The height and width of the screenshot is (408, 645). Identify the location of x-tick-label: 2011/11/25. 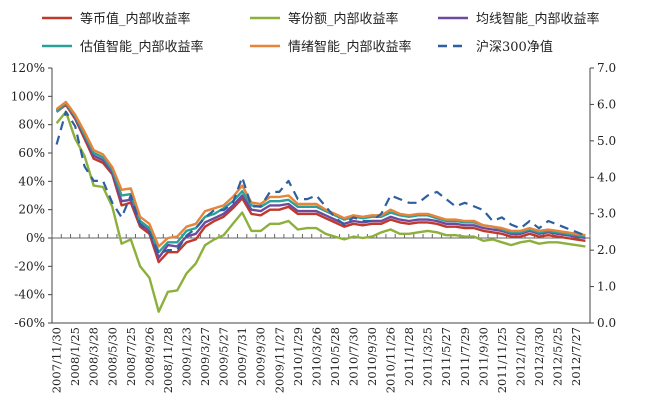
(502, 360).